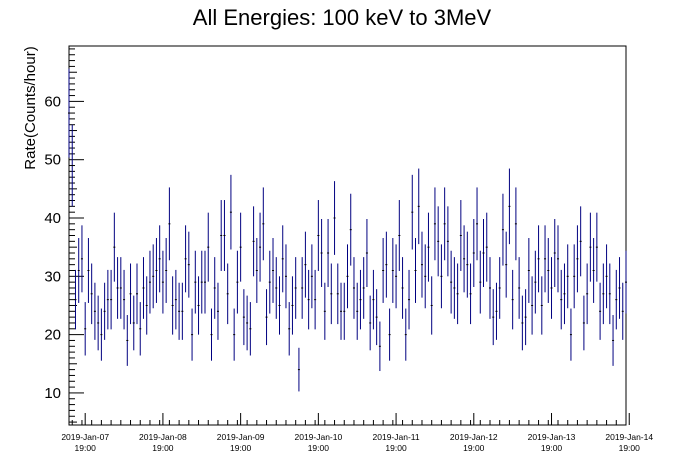  Describe the element at coordinates (52, 160) in the screenshot. I see `y-tick-label: 50` at that location.